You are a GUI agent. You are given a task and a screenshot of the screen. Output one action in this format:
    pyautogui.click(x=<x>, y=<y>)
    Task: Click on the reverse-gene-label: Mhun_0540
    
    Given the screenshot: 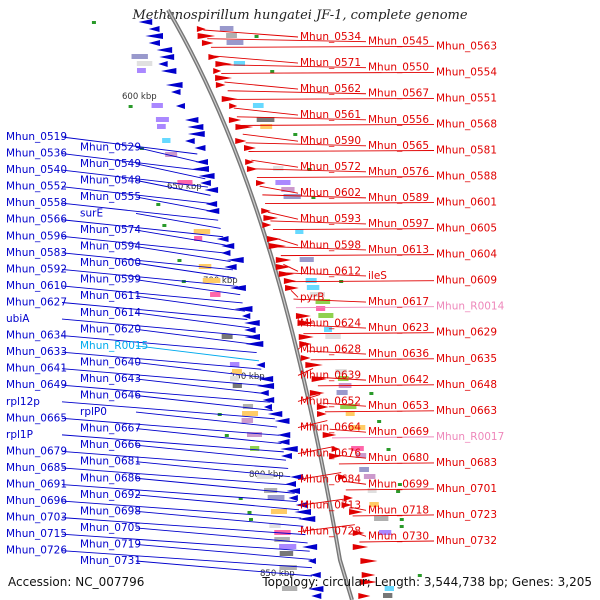 What is the action you would take?
    pyautogui.click(x=36, y=170)
    